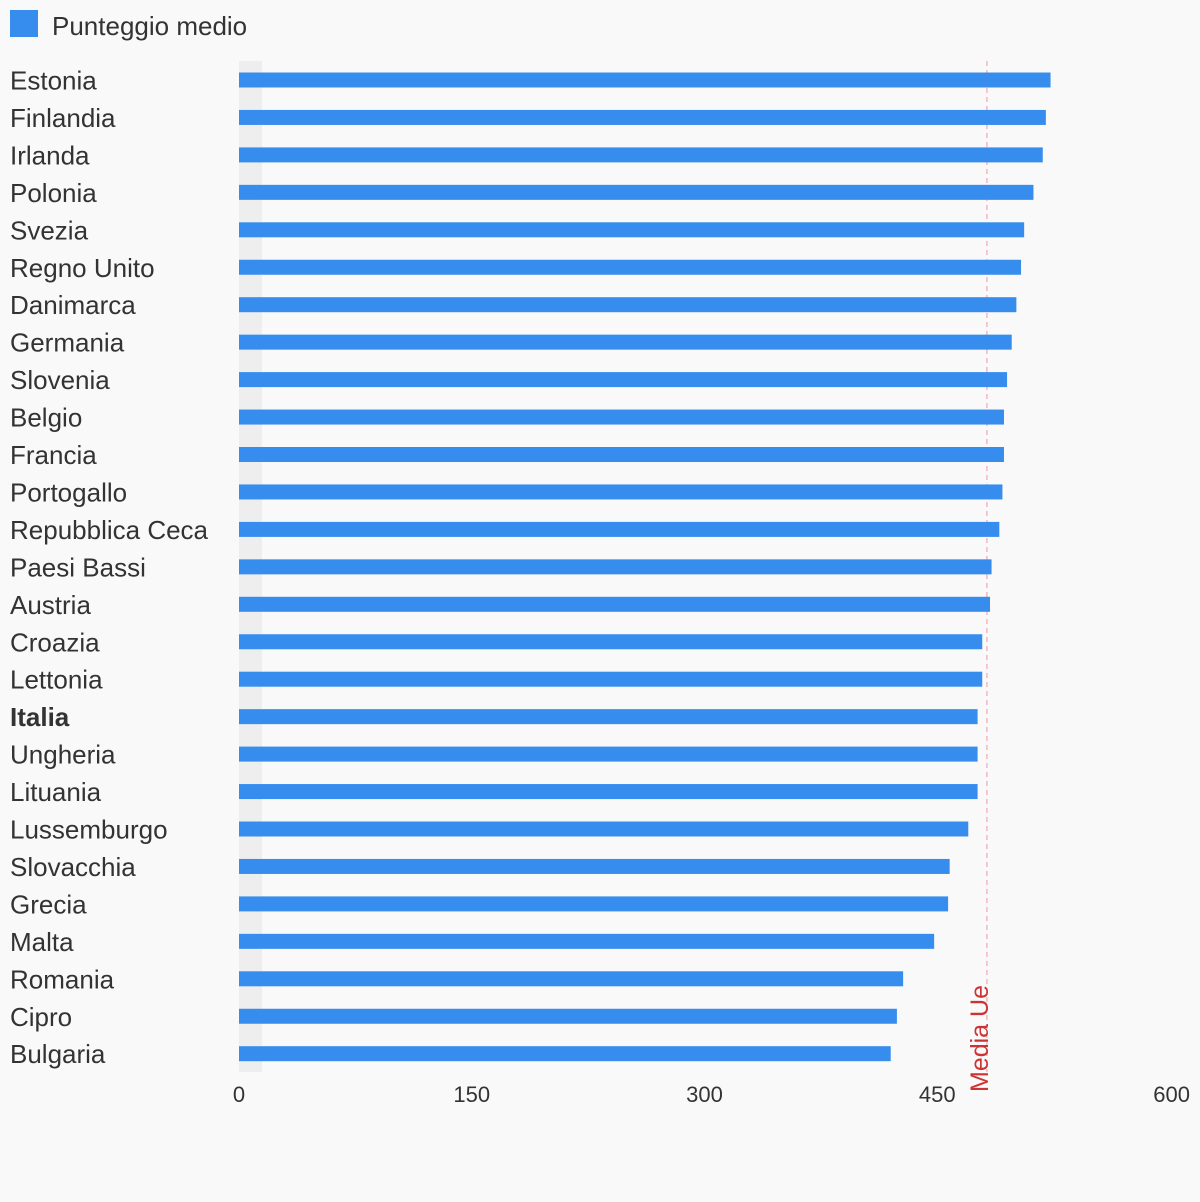 This screenshot has width=1200, height=1202. Describe the element at coordinates (63, 118) in the screenshot. I see `category-label: Finlandia` at that location.